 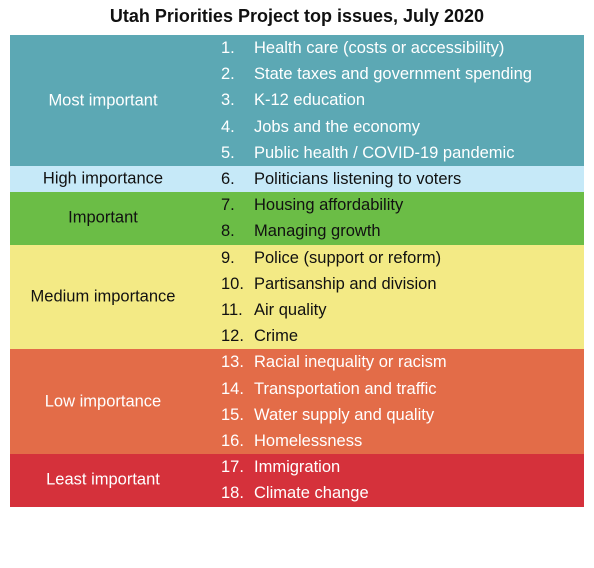 What do you see at coordinates (317, 231) in the screenshot?
I see `item-text: Managing growth` at bounding box center [317, 231].